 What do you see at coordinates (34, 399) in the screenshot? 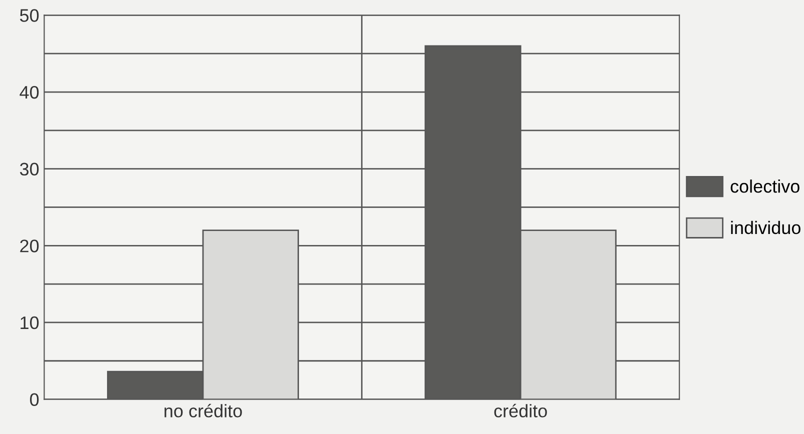
I see `y-tick-label: 0` at bounding box center [34, 399].